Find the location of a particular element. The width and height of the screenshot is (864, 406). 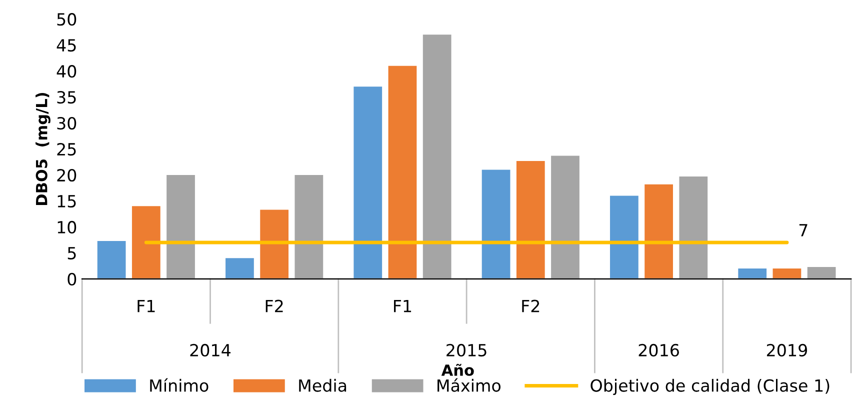

y-tick-label: 5 is located at coordinates (72, 253).